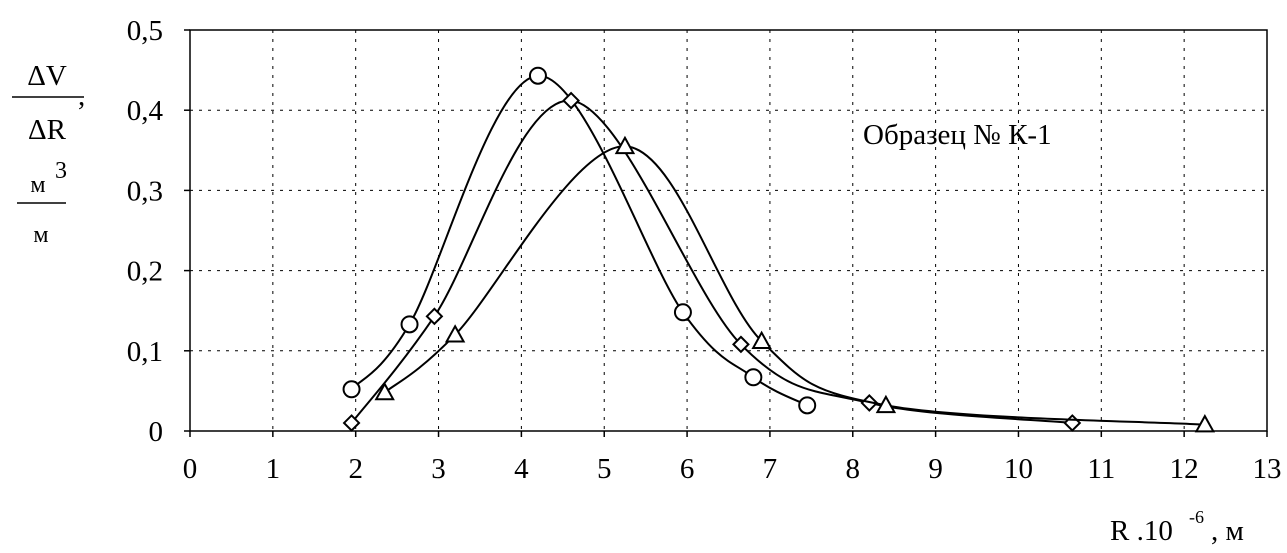 The width and height of the screenshot is (1287, 553). Describe the element at coordinates (853, 469) in the screenshot. I see `x-tick-label: 8` at that location.